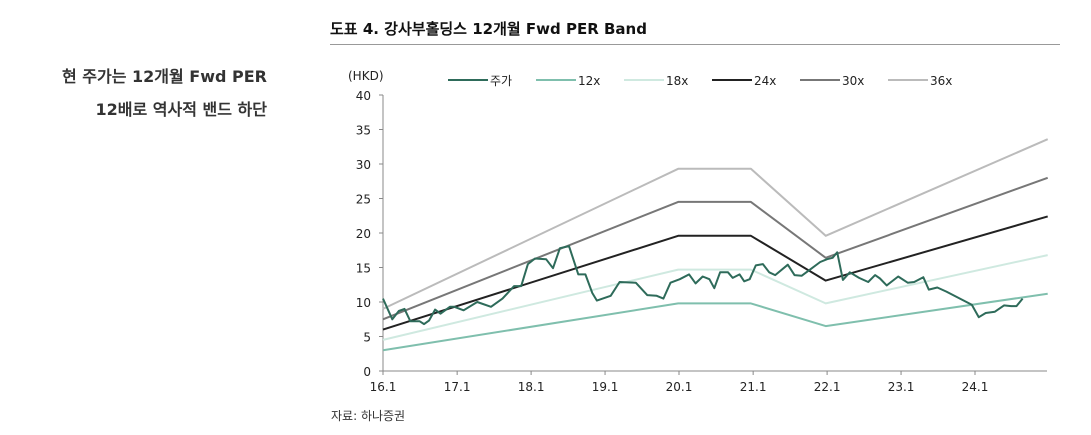 The height and width of the screenshot is (435, 1091). I want to click on x-tick-label: 17.1, so click(457, 387).